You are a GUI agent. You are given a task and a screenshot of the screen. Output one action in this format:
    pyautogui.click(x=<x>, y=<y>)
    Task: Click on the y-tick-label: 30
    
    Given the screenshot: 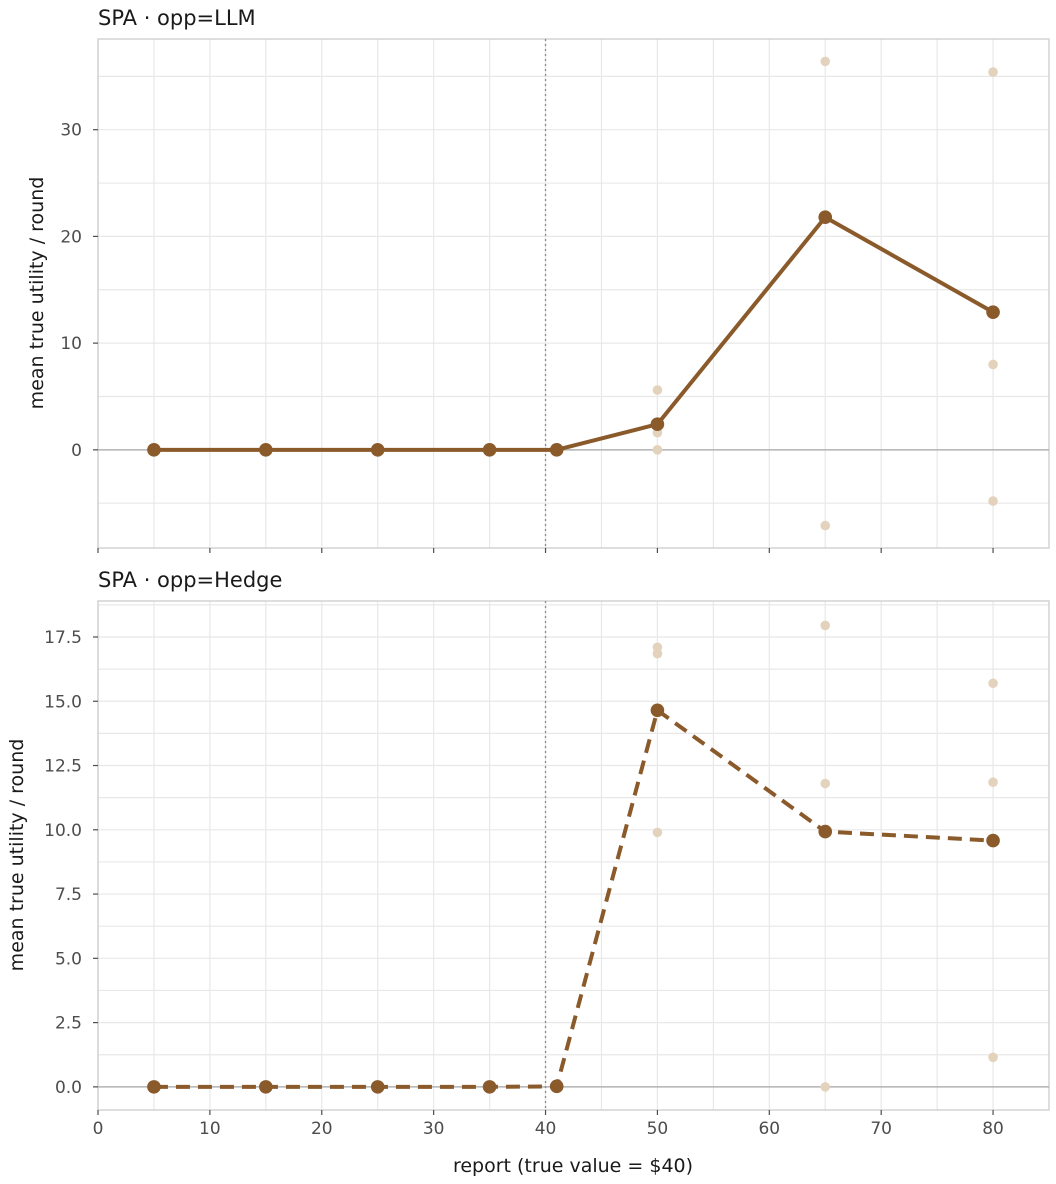 What is the action you would take?
    pyautogui.click(x=71, y=131)
    